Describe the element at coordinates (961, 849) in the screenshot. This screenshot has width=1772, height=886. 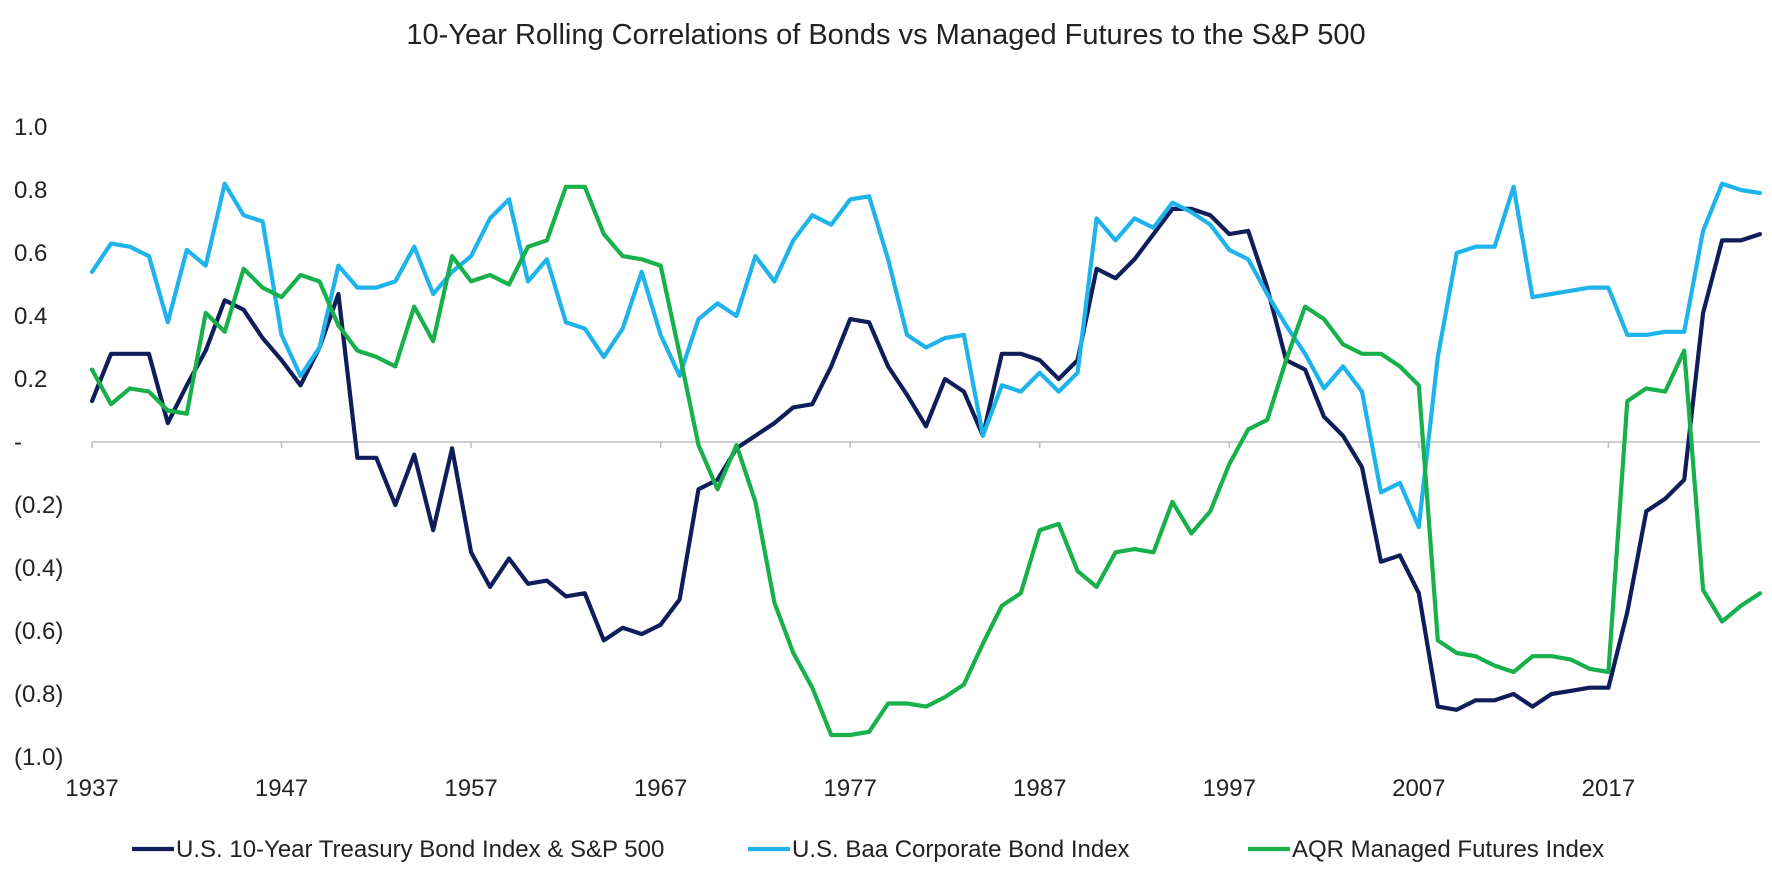
I see `legend-label: U.S. Baa Corporate Bond Index` at that location.